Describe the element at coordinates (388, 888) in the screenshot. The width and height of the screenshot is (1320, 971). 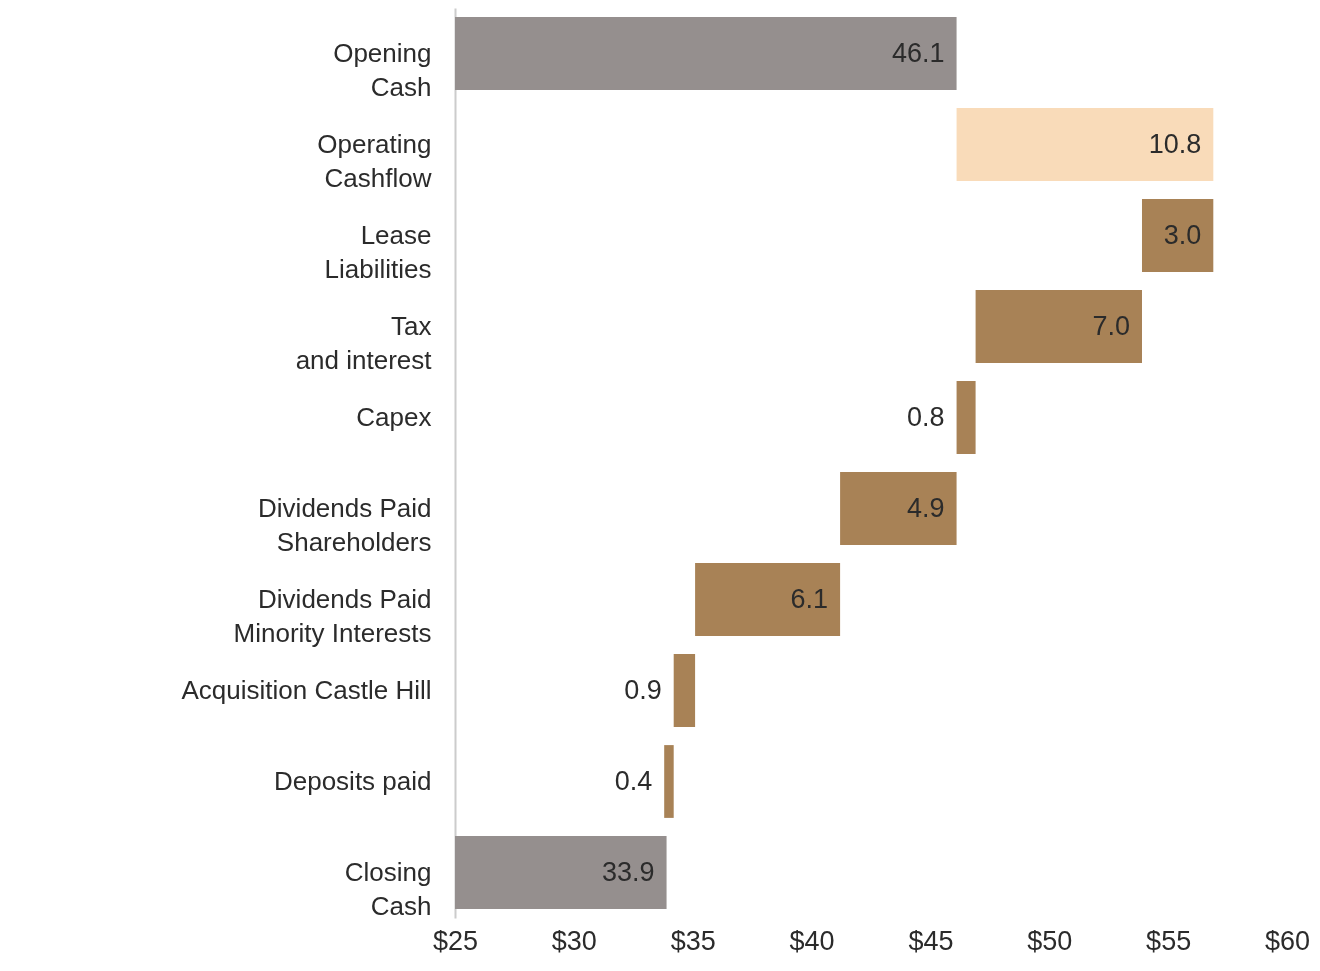
I see `y-tick-label: Closing Cash` at that location.